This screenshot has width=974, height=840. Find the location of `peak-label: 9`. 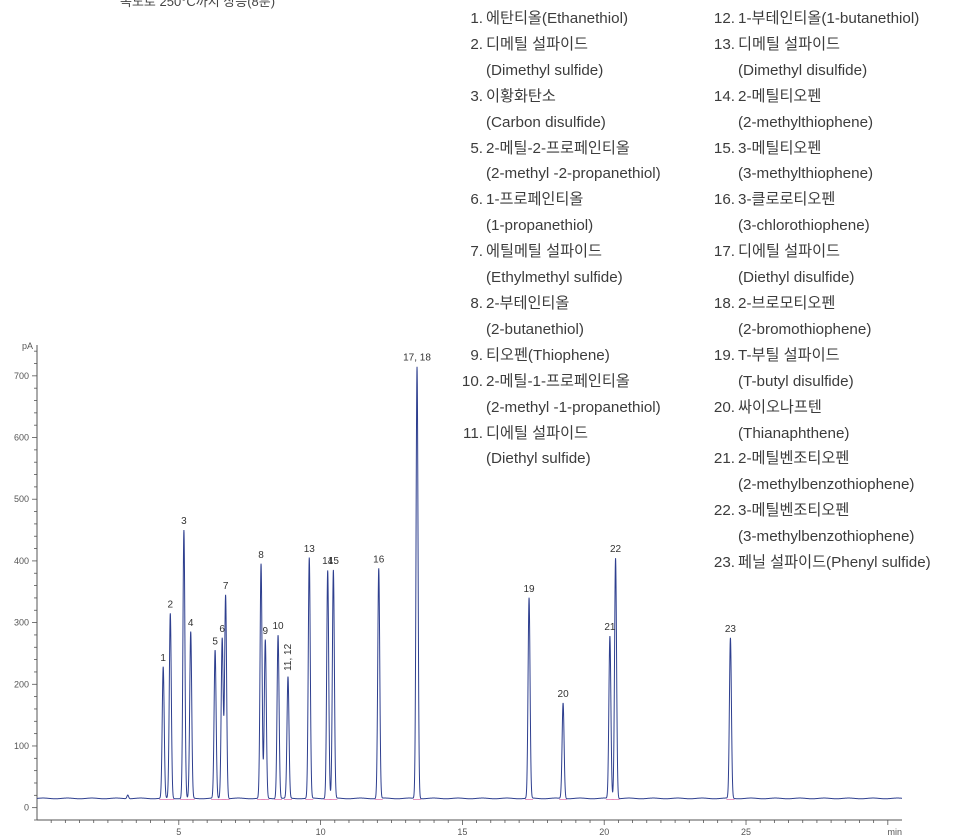

peak-label: 9 is located at coordinates (266, 631).